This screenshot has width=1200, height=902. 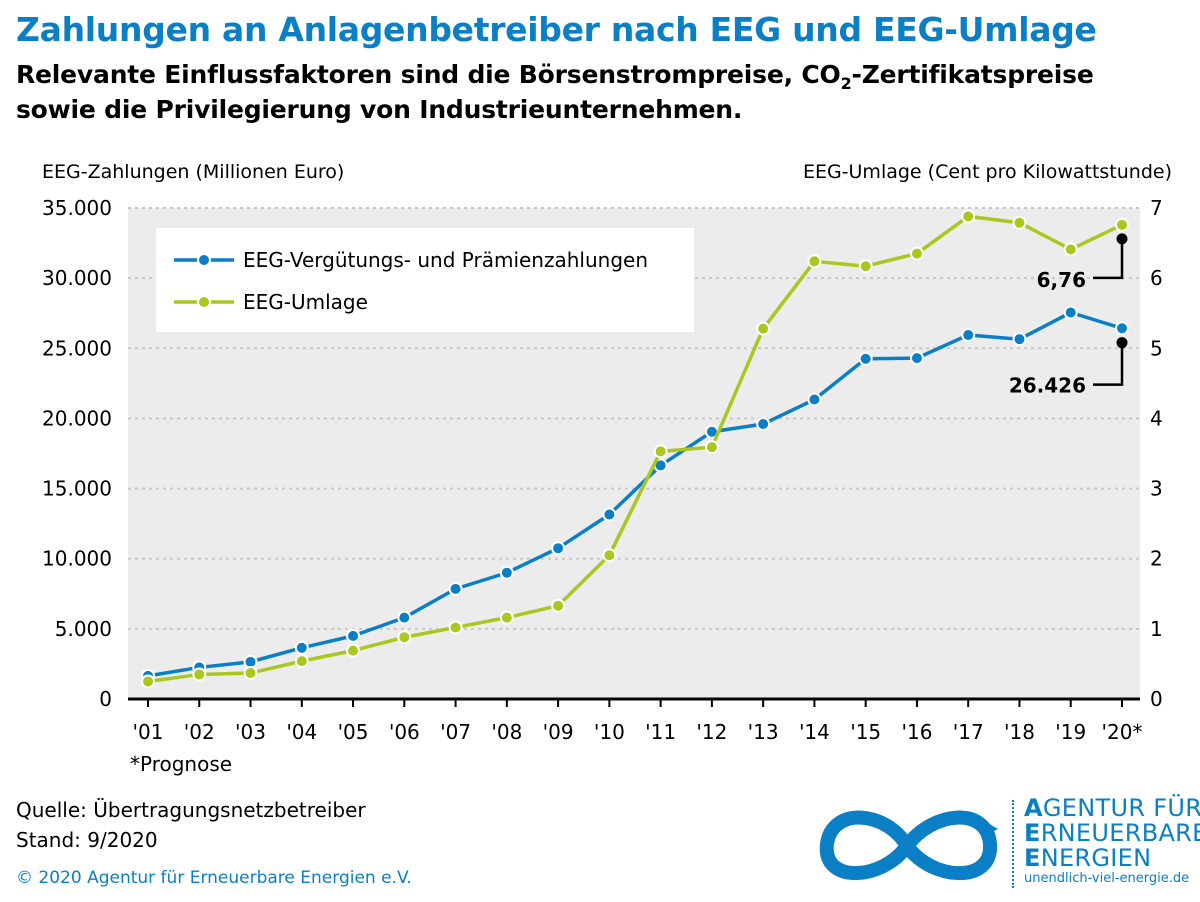 What do you see at coordinates (1108, 259) in the screenshot?
I see `annotation-leader-umlage` at bounding box center [1108, 259].